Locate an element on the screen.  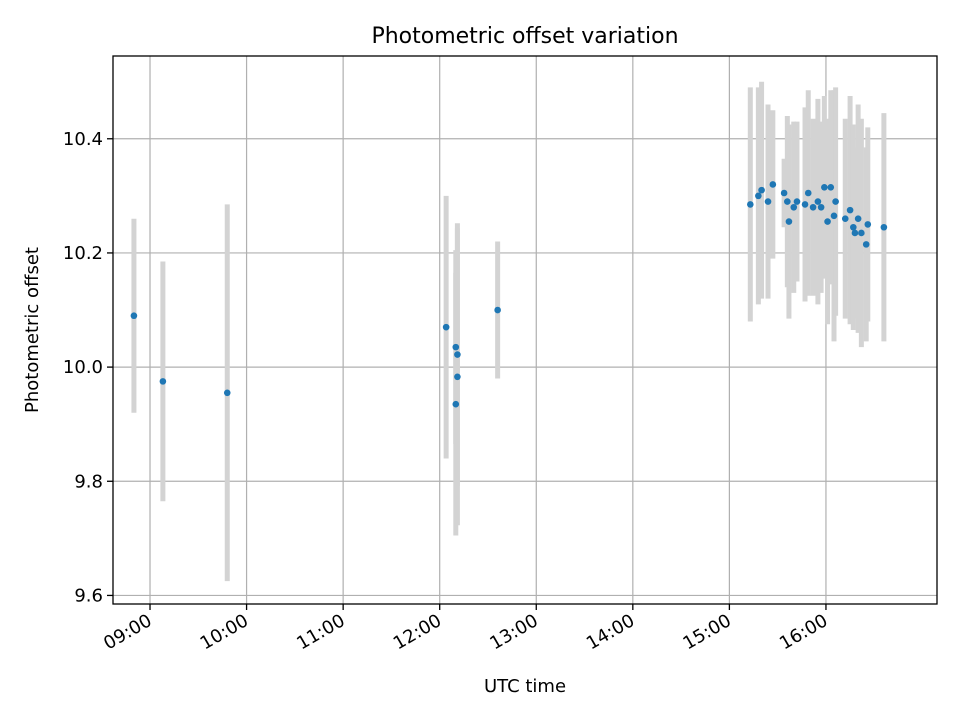
y-tick-label: 10.0 is located at coordinates (83, 367).